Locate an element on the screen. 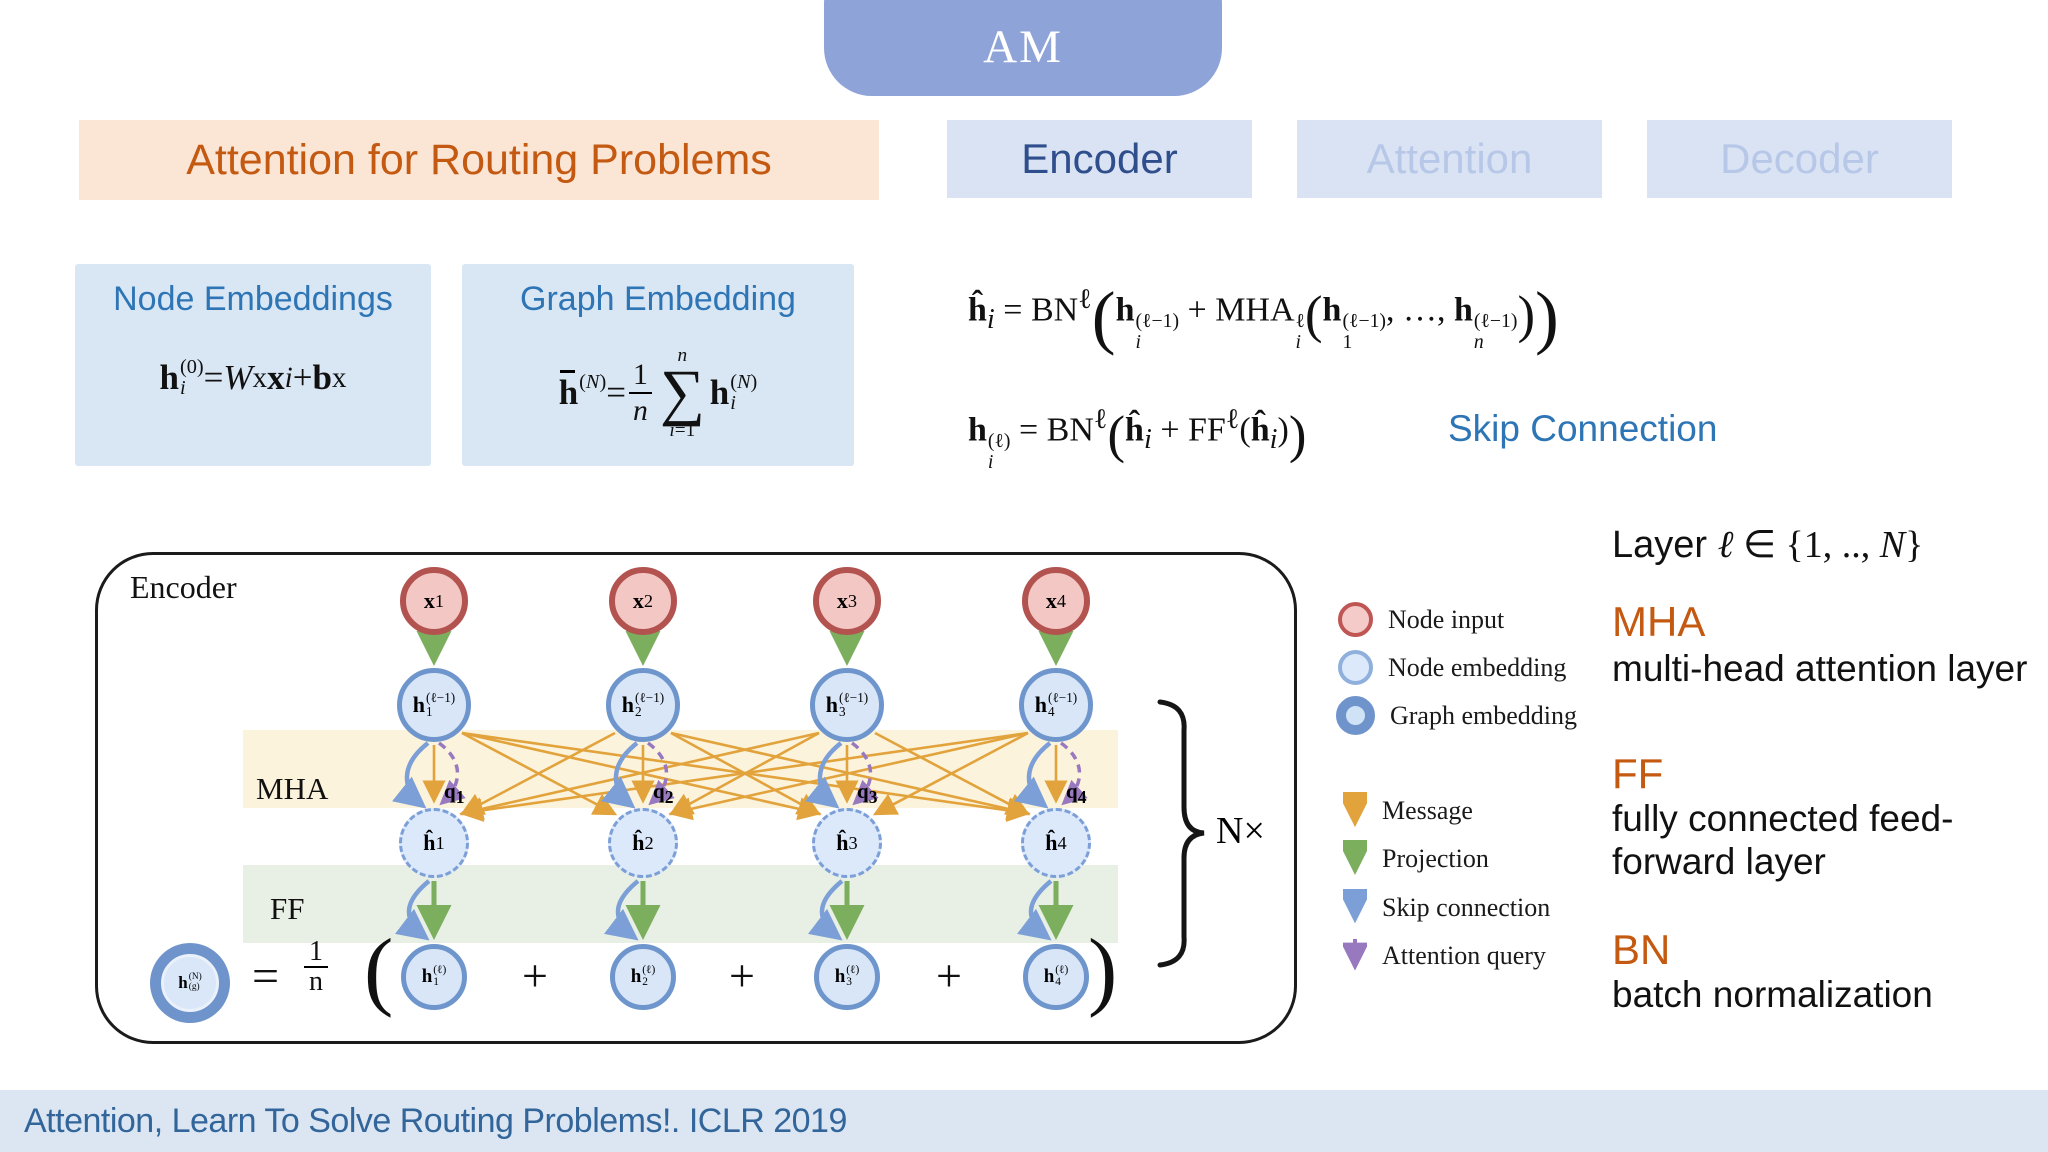 The width and height of the screenshot is (2048, 1152). bottom-eq-plus-2: + is located at coordinates (742, 975).